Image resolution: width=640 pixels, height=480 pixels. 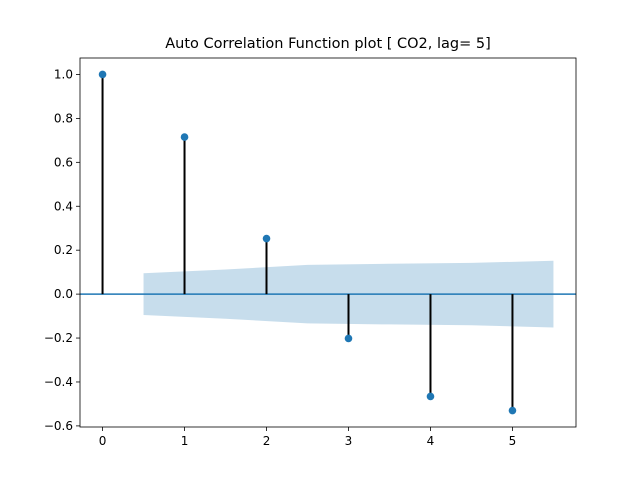 What do you see at coordinates (63, 294) in the screenshot?
I see `y-tick-label: 0.0` at bounding box center [63, 294].